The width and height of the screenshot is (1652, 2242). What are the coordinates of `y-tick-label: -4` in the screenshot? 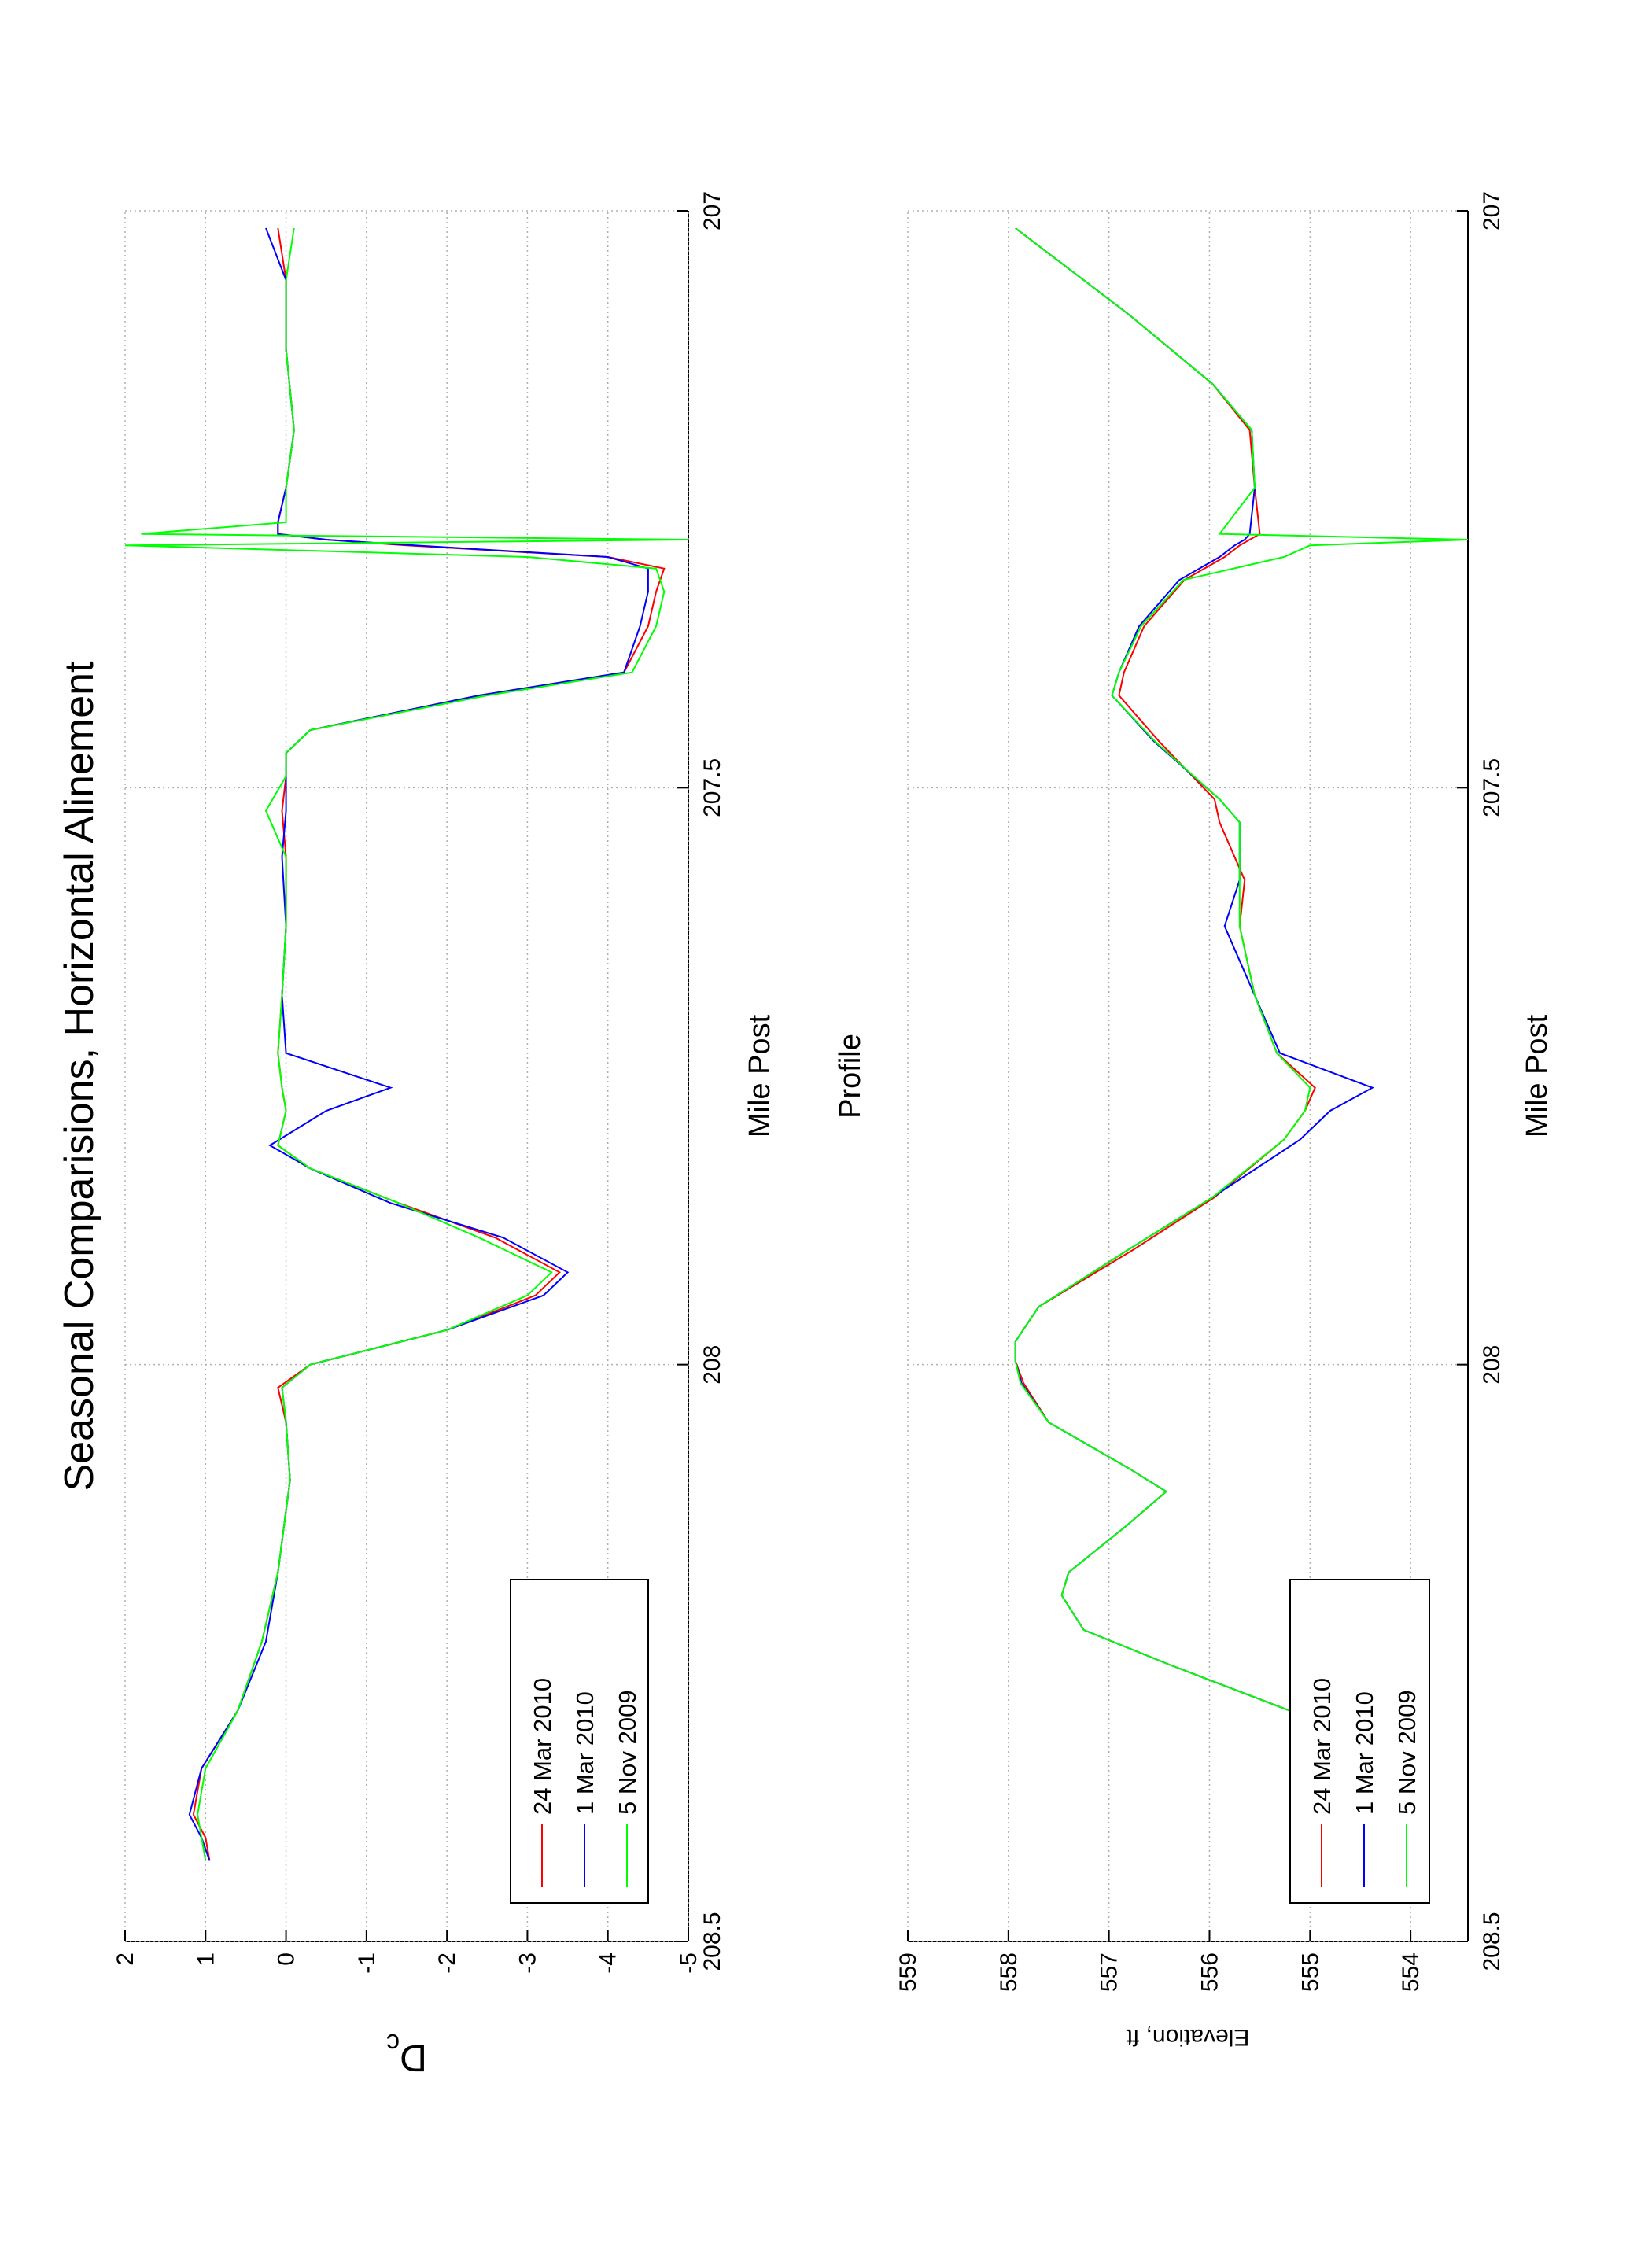 It's located at (608, 1963).